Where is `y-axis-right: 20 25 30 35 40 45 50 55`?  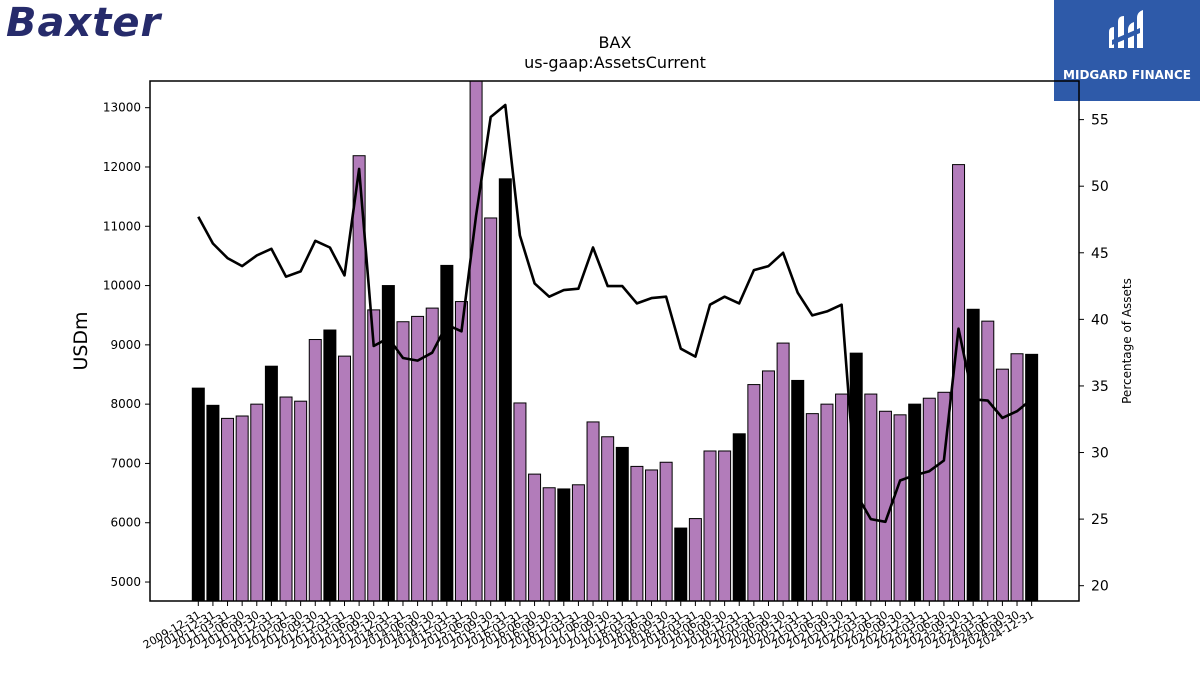 y-axis-right: 20 25 30 35 40 45 50 55 is located at coordinates (1094, 354).